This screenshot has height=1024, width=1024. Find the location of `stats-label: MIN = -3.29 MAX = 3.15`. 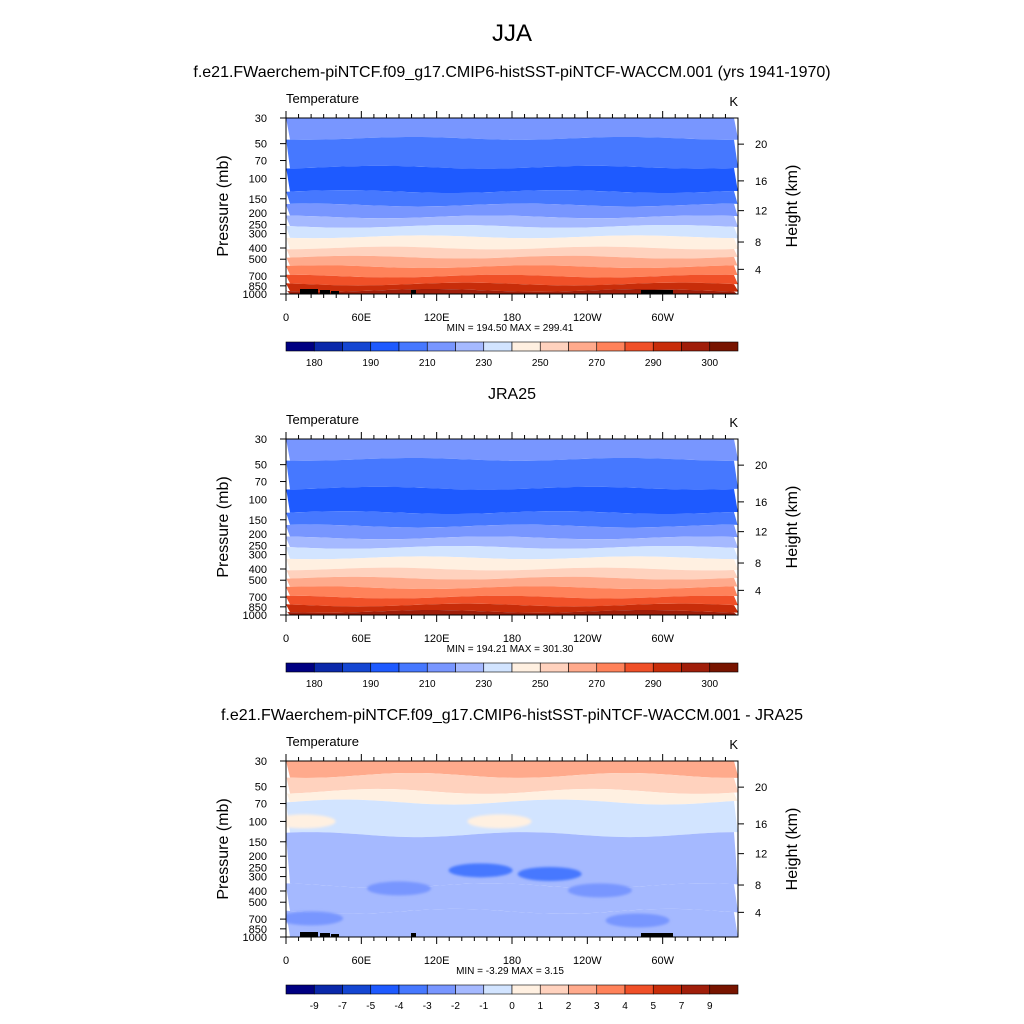

stats-label: MIN = -3.29 MAX = 3.15 is located at coordinates (510, 971).